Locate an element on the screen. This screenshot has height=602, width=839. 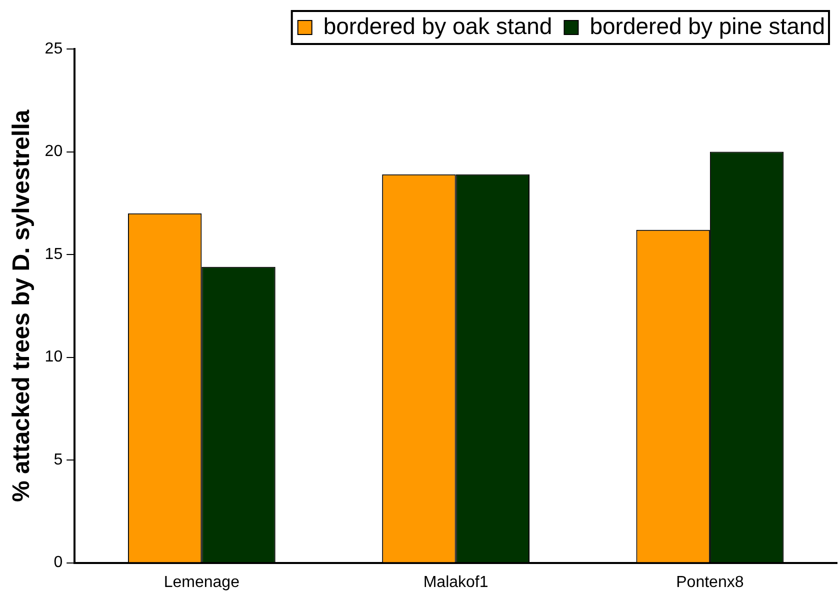
x-tick-label: Lemenage is located at coordinates (202, 582).